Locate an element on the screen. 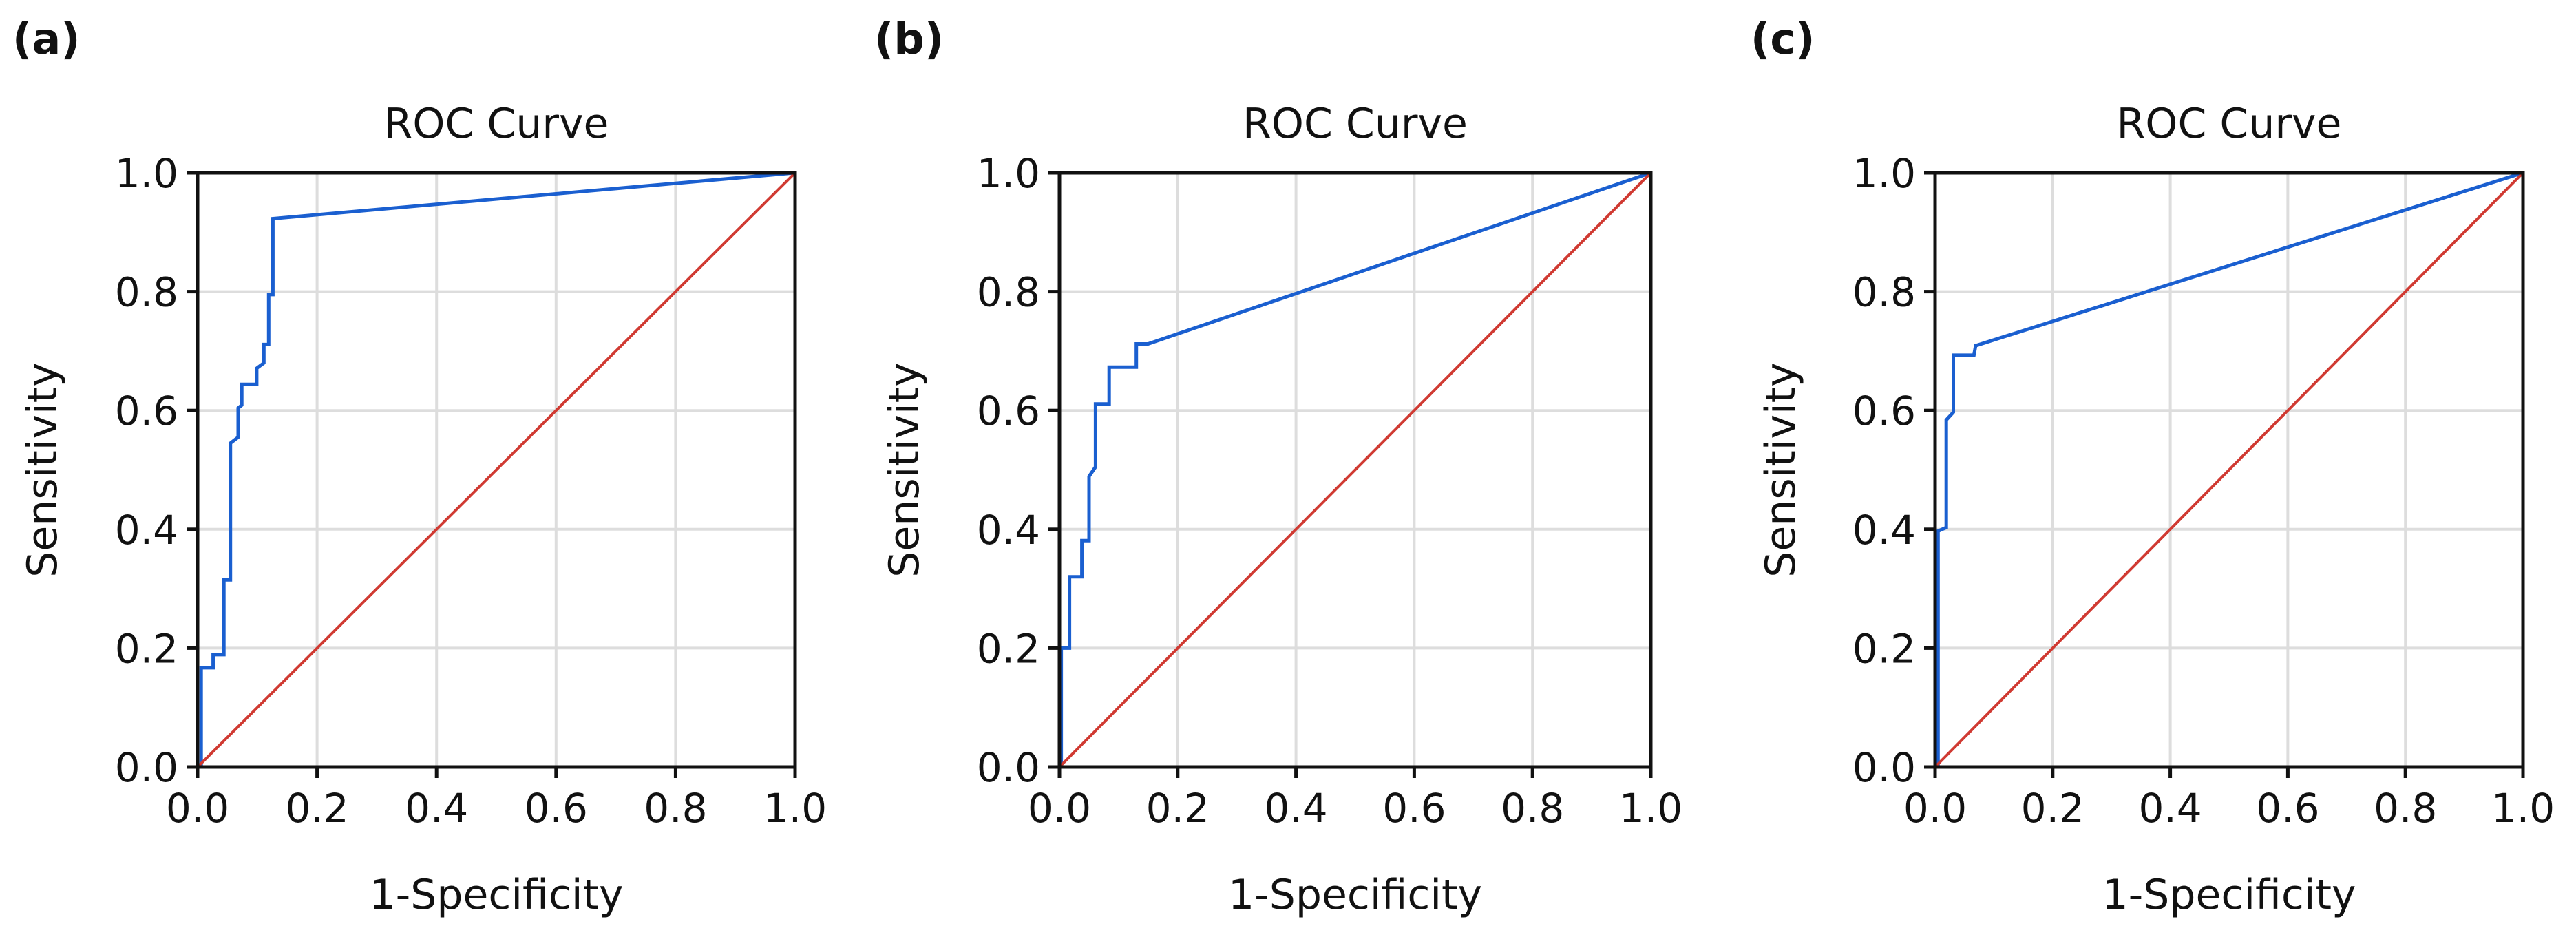  panel-label: (a) is located at coordinates (46, 39).